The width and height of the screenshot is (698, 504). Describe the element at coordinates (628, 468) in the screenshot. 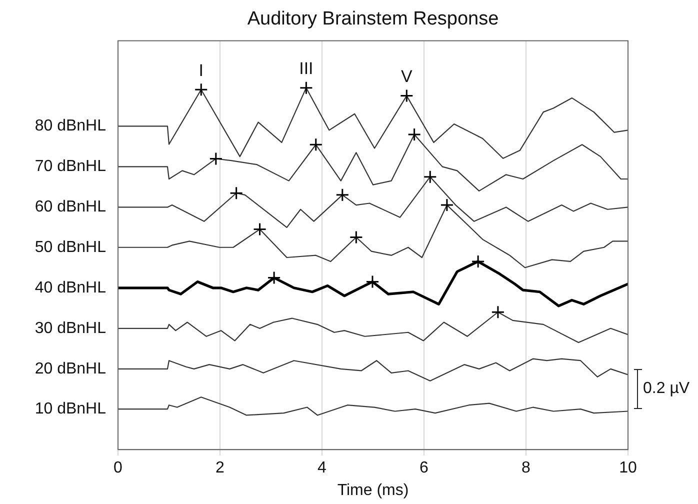

I see `x-tick-label: 10` at that location.